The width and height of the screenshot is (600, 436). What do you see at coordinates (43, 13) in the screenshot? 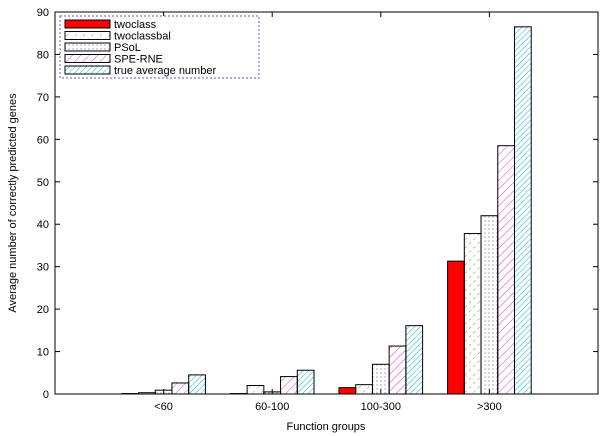
I see `y-tick-label: 90` at bounding box center [43, 13].